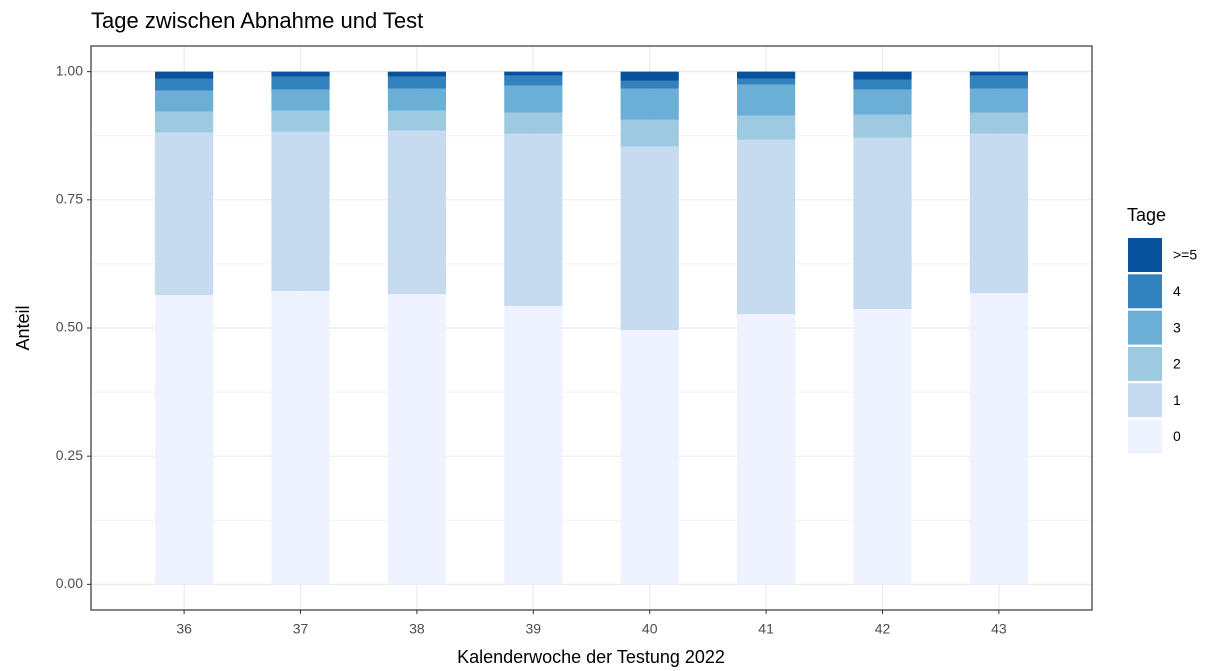  What do you see at coordinates (1177, 436) in the screenshot?
I see `legend-label: 0` at bounding box center [1177, 436].